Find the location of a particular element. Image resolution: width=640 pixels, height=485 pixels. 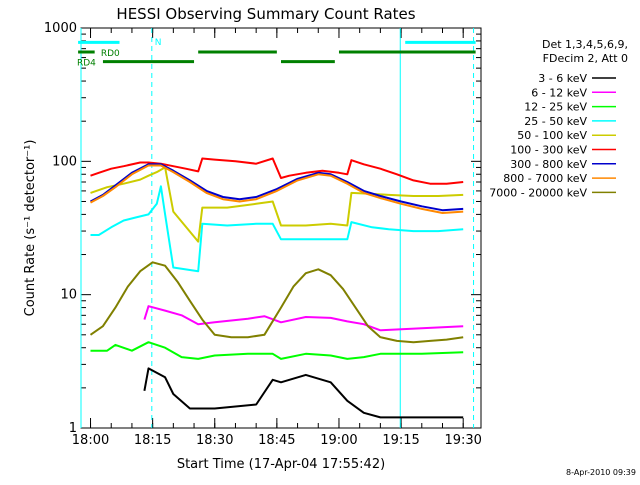

legend-label-3: 25 - 50 keV is located at coordinates (555, 121).